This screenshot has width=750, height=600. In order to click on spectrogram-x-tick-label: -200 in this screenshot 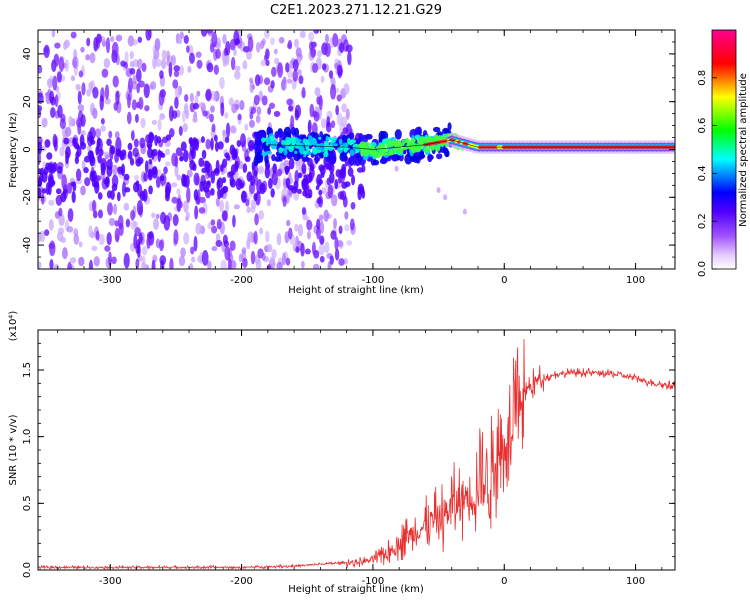, I will do `click(241, 280)`.